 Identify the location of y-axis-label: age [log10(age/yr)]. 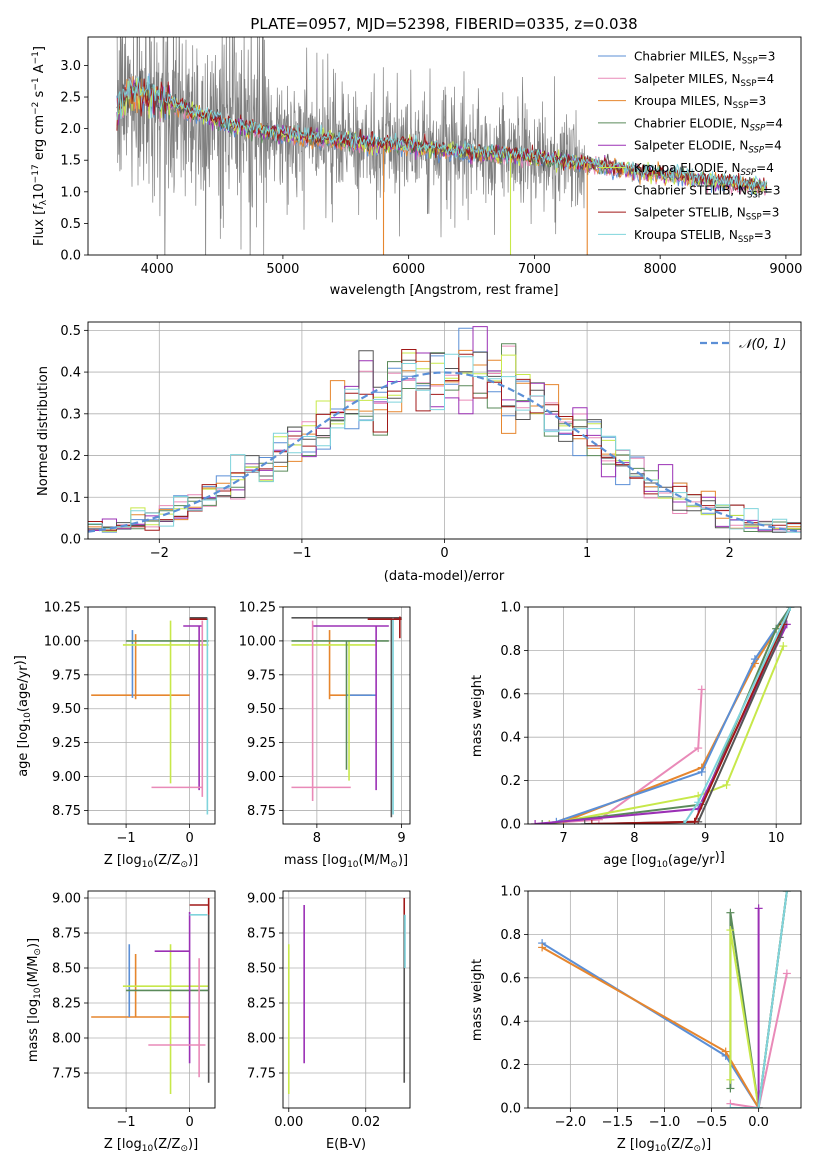
(23, 716).